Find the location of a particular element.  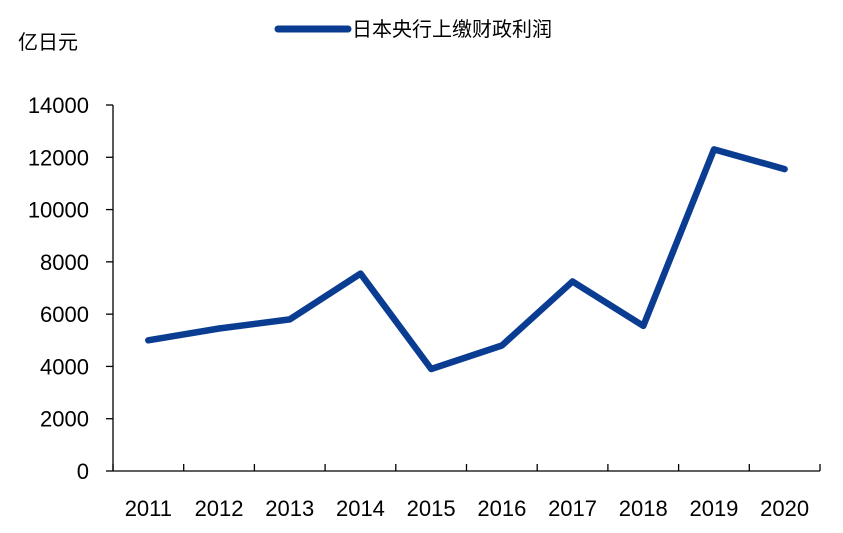

y-tick-label: 8000 is located at coordinates (64, 262).